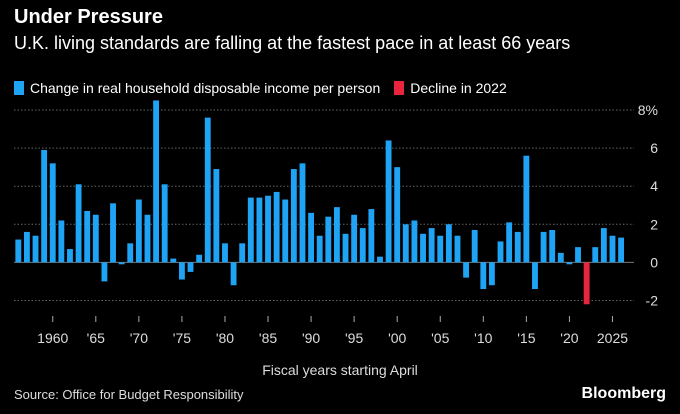 This screenshot has height=414, width=680. What do you see at coordinates (268, 338) in the screenshot?
I see `x-tick-label: '85` at bounding box center [268, 338].